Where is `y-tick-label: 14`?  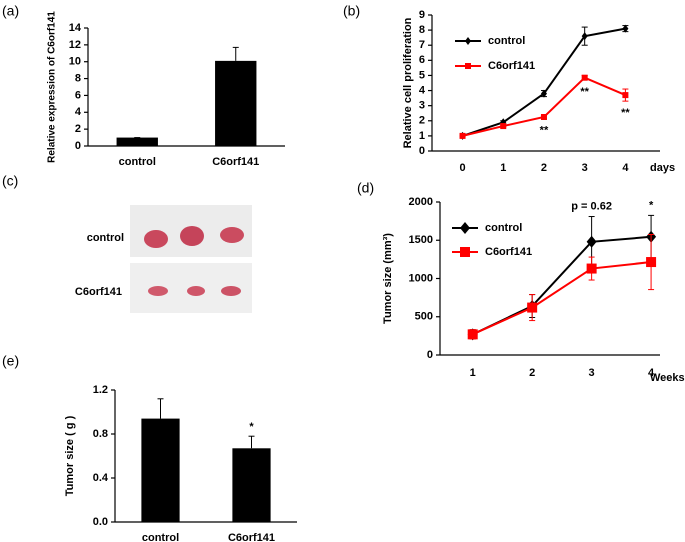 y-tick-label: 14 is located at coordinates (75, 28).